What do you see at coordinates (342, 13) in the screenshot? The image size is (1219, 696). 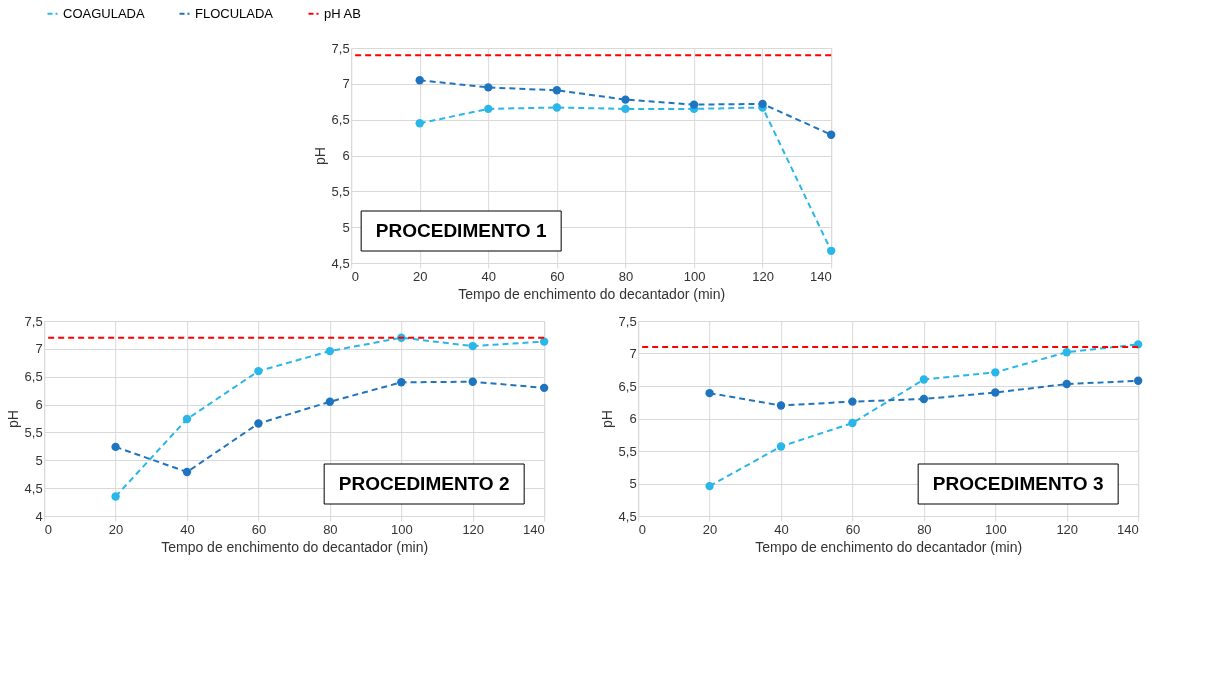 I see `legend-label: pH AB` at bounding box center [342, 13].